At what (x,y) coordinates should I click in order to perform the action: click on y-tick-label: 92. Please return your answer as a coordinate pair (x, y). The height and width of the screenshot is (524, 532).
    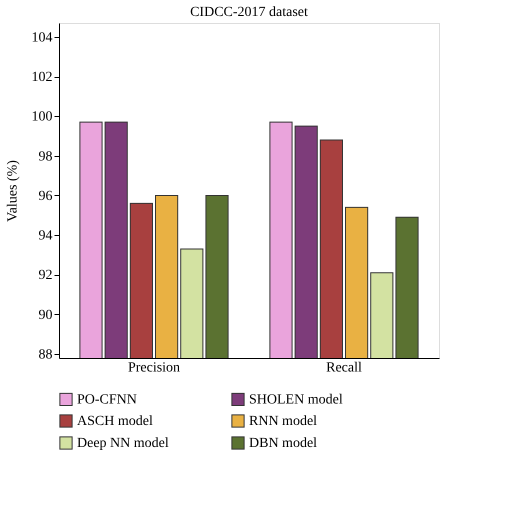
    Looking at the image, I should click on (45, 276).